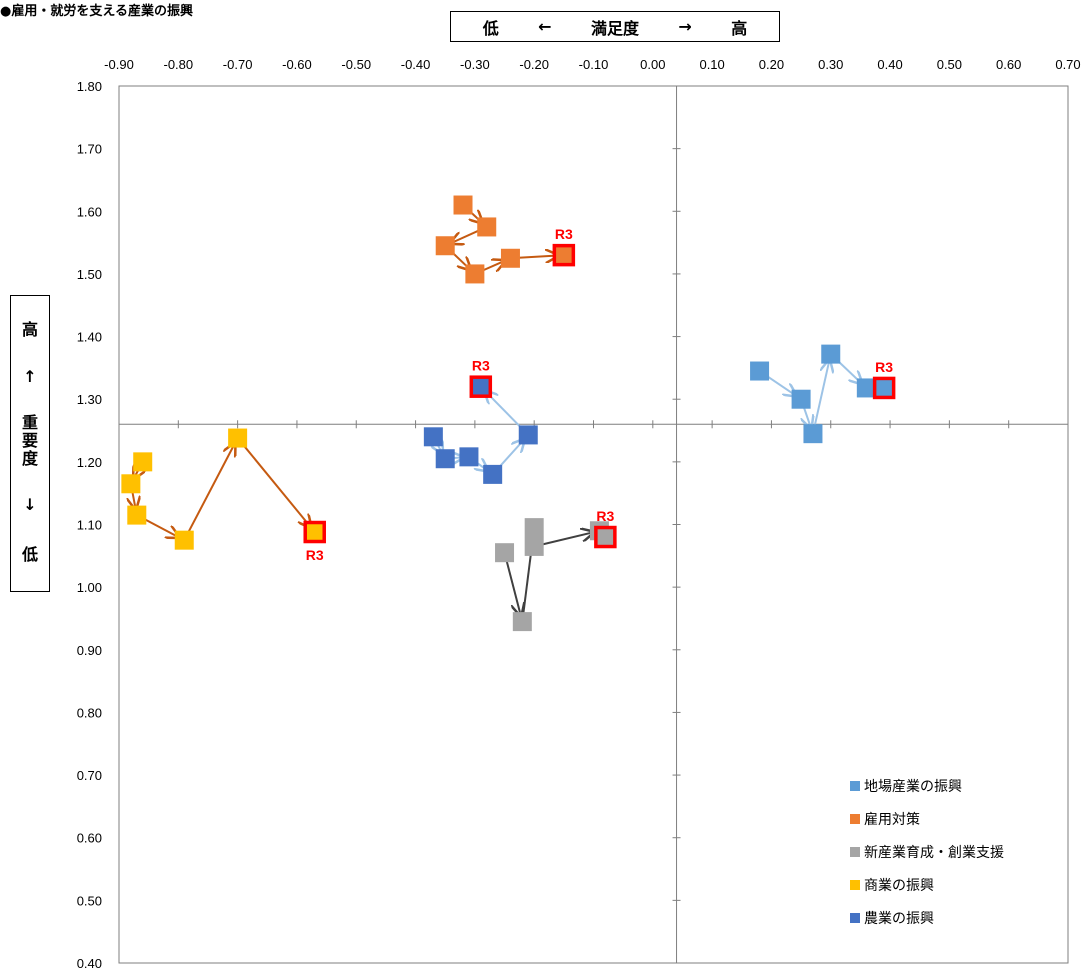 Image resolution: width=1086 pixels, height=974 pixels. Describe the element at coordinates (96, 11) in the screenshot. I see `page-title: ●雇用・就労を支える産業の振興` at that location.